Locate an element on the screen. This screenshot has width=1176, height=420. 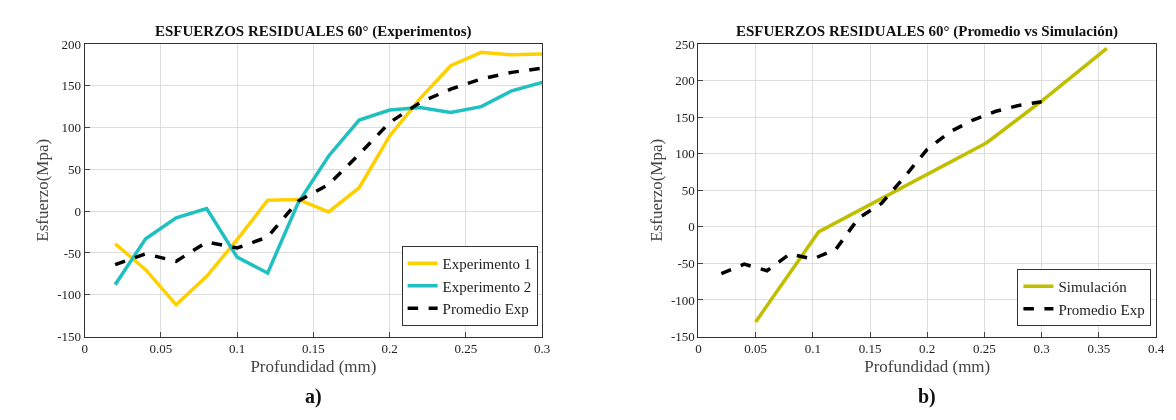
x-tick-label: 0.4 is located at coordinates (1156, 349).